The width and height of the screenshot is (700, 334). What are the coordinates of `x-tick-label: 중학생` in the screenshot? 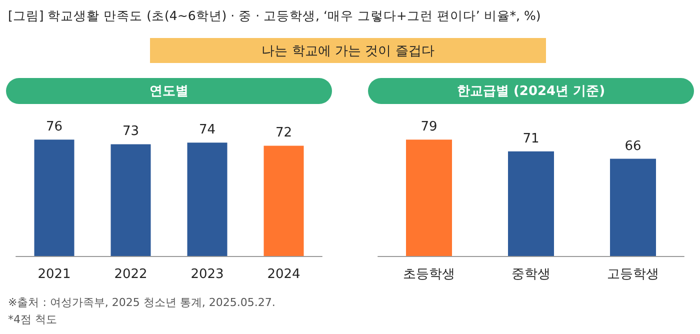 It's located at (531, 274).